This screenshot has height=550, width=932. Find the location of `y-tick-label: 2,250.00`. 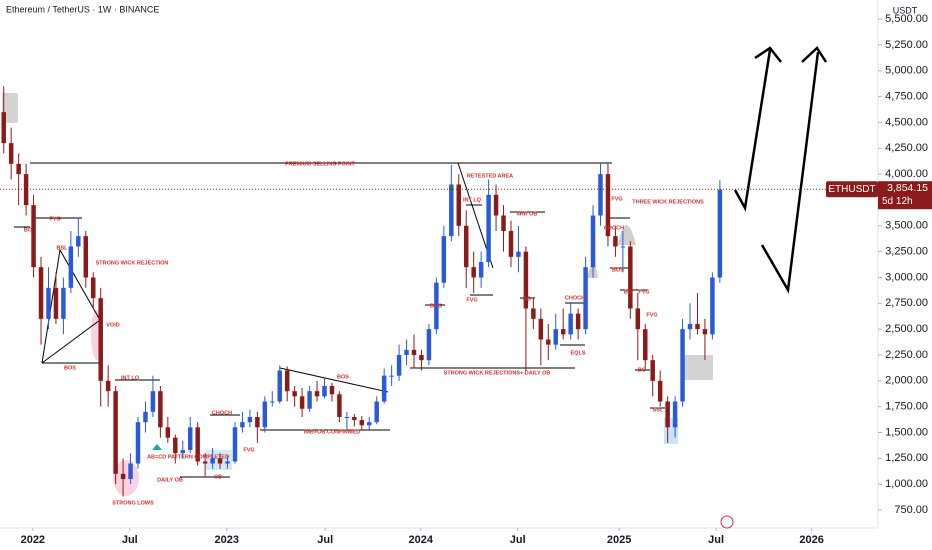

y-tick-label: 2,250.00 is located at coordinates (906, 355).